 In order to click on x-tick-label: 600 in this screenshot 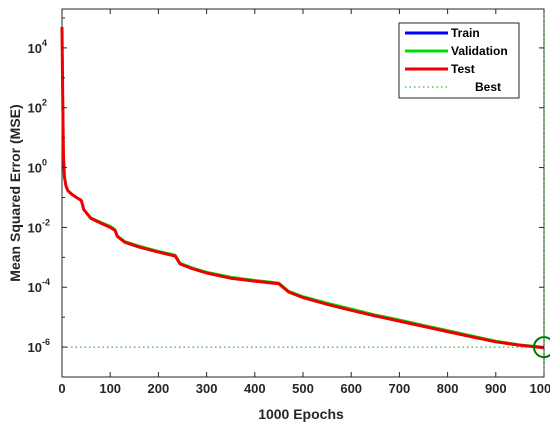, I will do `click(351, 388)`.